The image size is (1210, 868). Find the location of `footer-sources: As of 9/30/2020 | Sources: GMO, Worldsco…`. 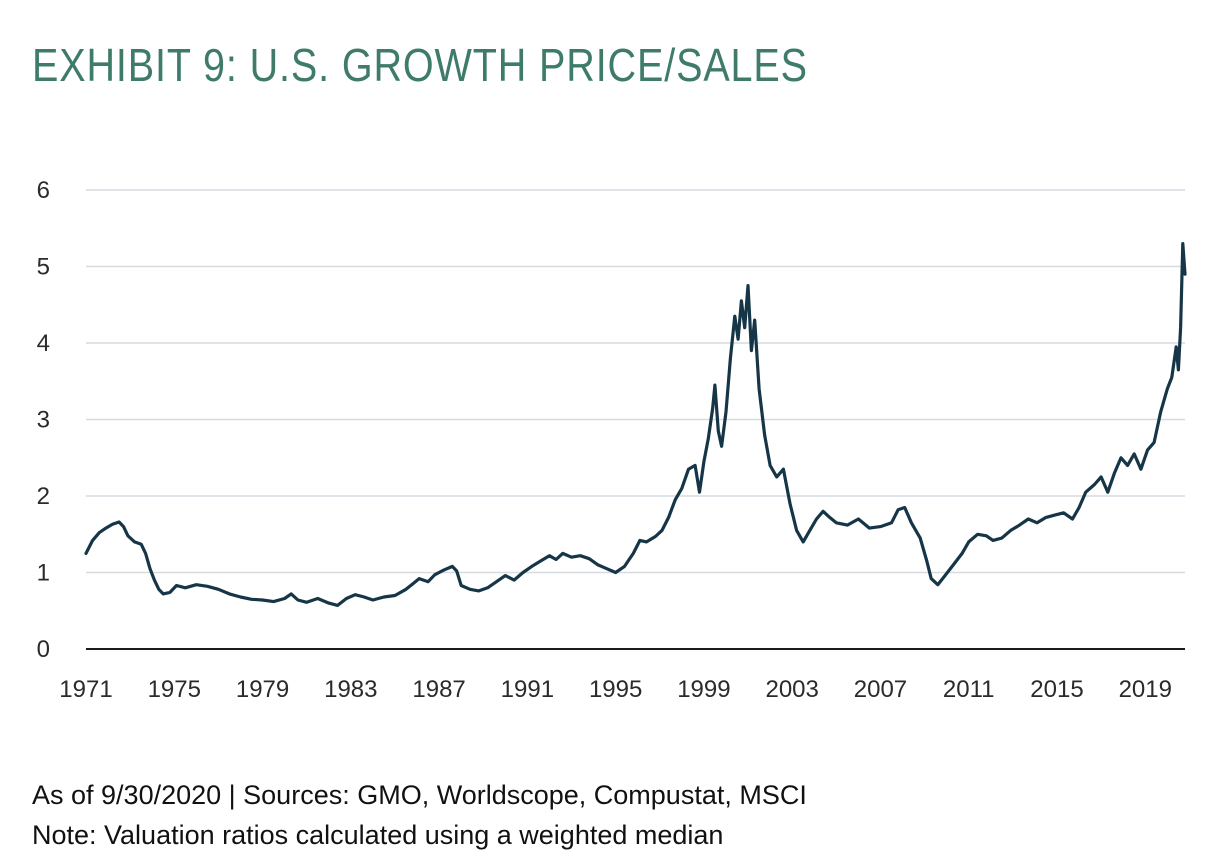

footer-sources: As of 9/30/2020 | Sources: GMO, Worldsco… is located at coordinates (419, 795).